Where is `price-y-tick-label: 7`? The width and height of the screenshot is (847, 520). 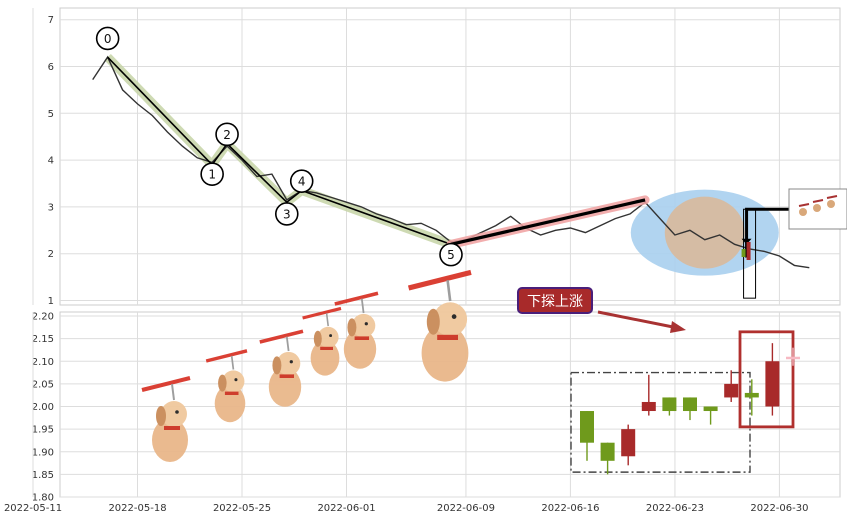
price-y-tick-label: 7 is located at coordinates (51, 20).